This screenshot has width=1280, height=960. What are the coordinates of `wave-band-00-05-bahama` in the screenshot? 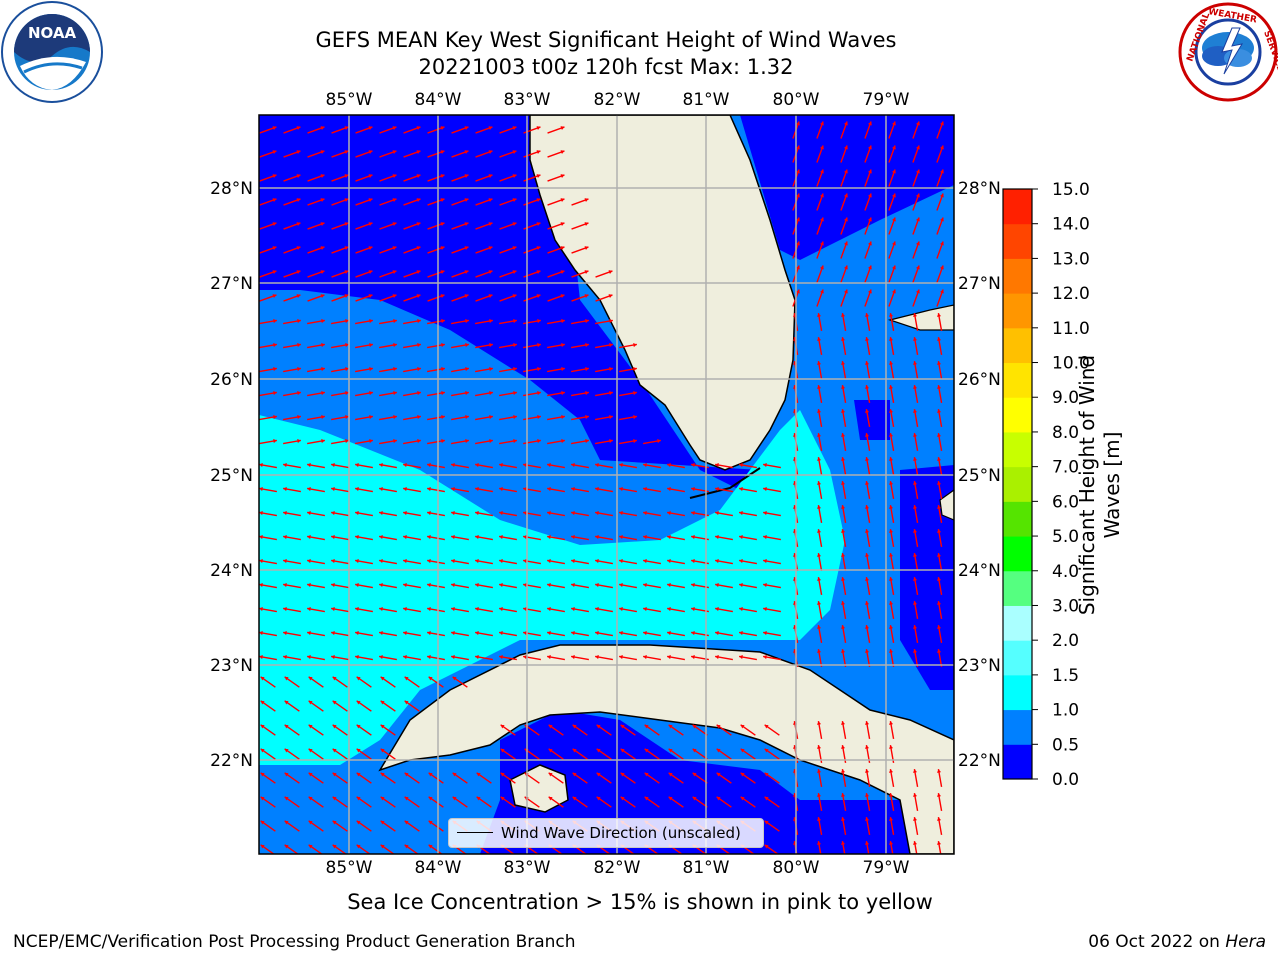 It's located at (872, 420).